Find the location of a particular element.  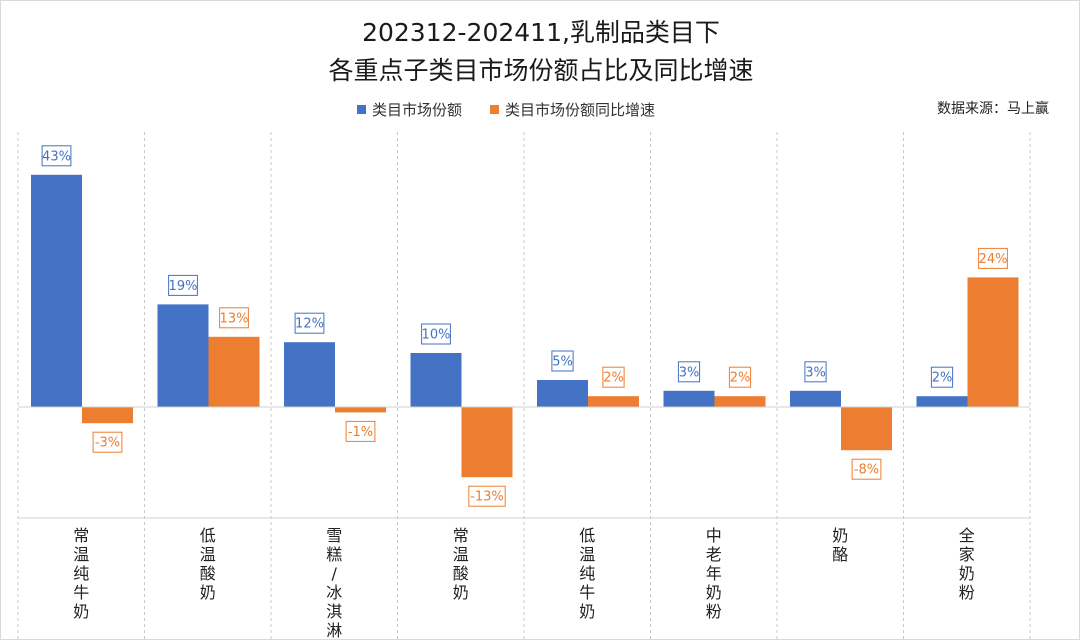

legend-label-share: 类目市场份额 is located at coordinates (417, 109).